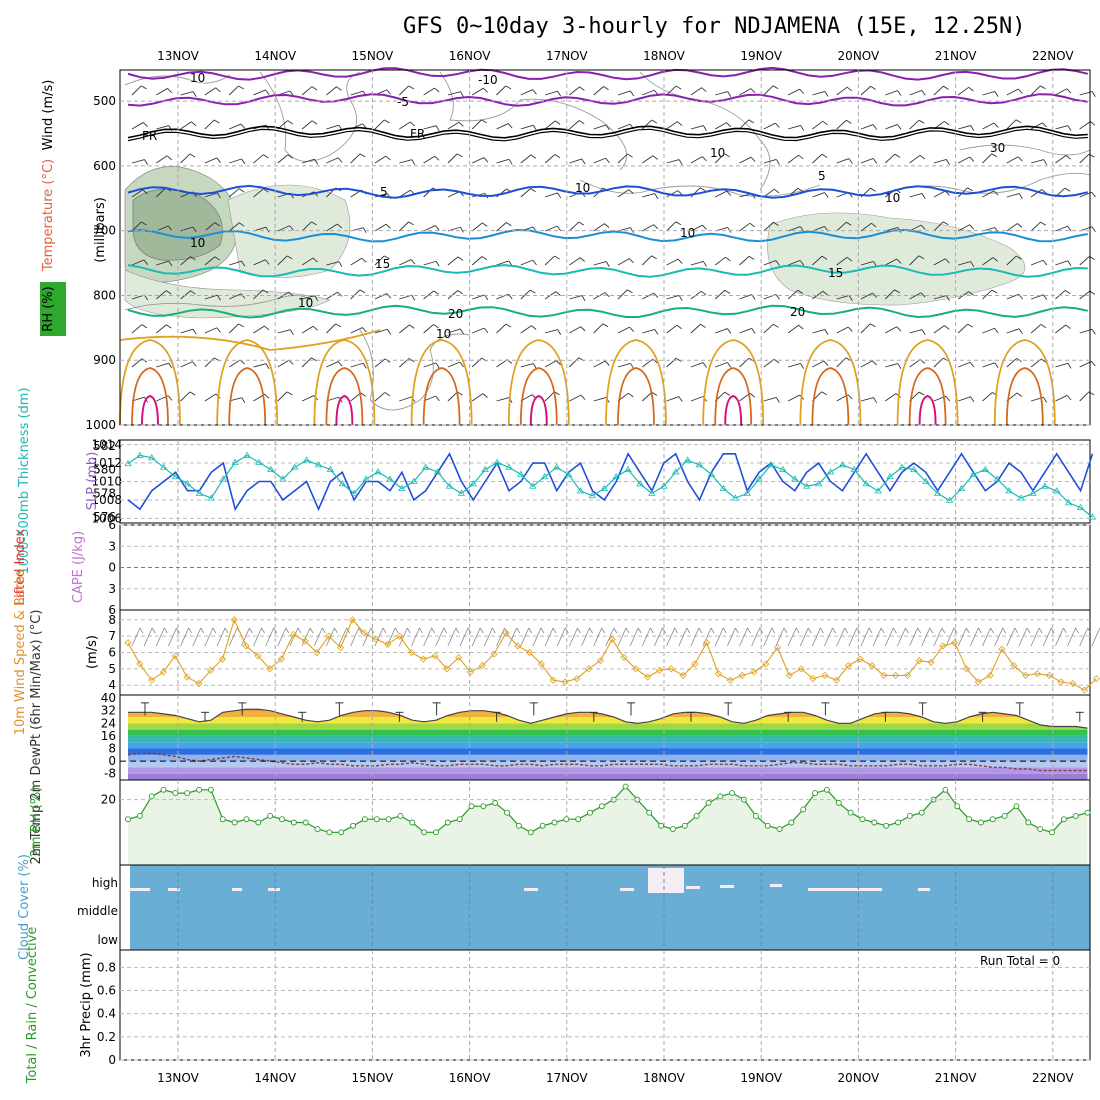 This screenshot has width=1100, height=1100. I want to click on thickness-tick-label: 580, so click(104, 470).